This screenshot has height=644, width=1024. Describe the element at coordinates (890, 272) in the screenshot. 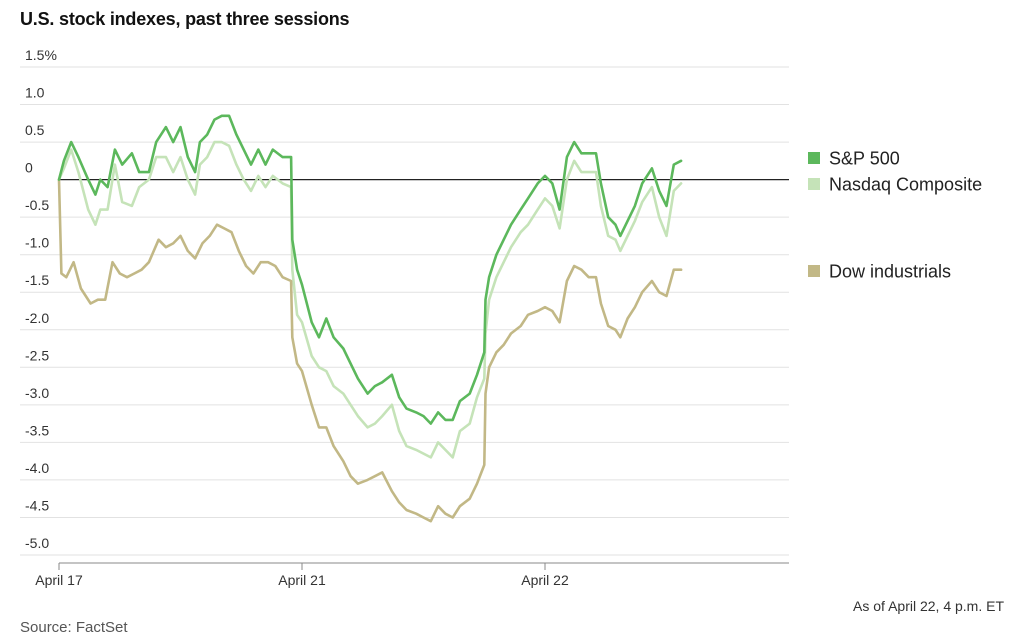

I see `legend-label: Dow industrials` at that location.